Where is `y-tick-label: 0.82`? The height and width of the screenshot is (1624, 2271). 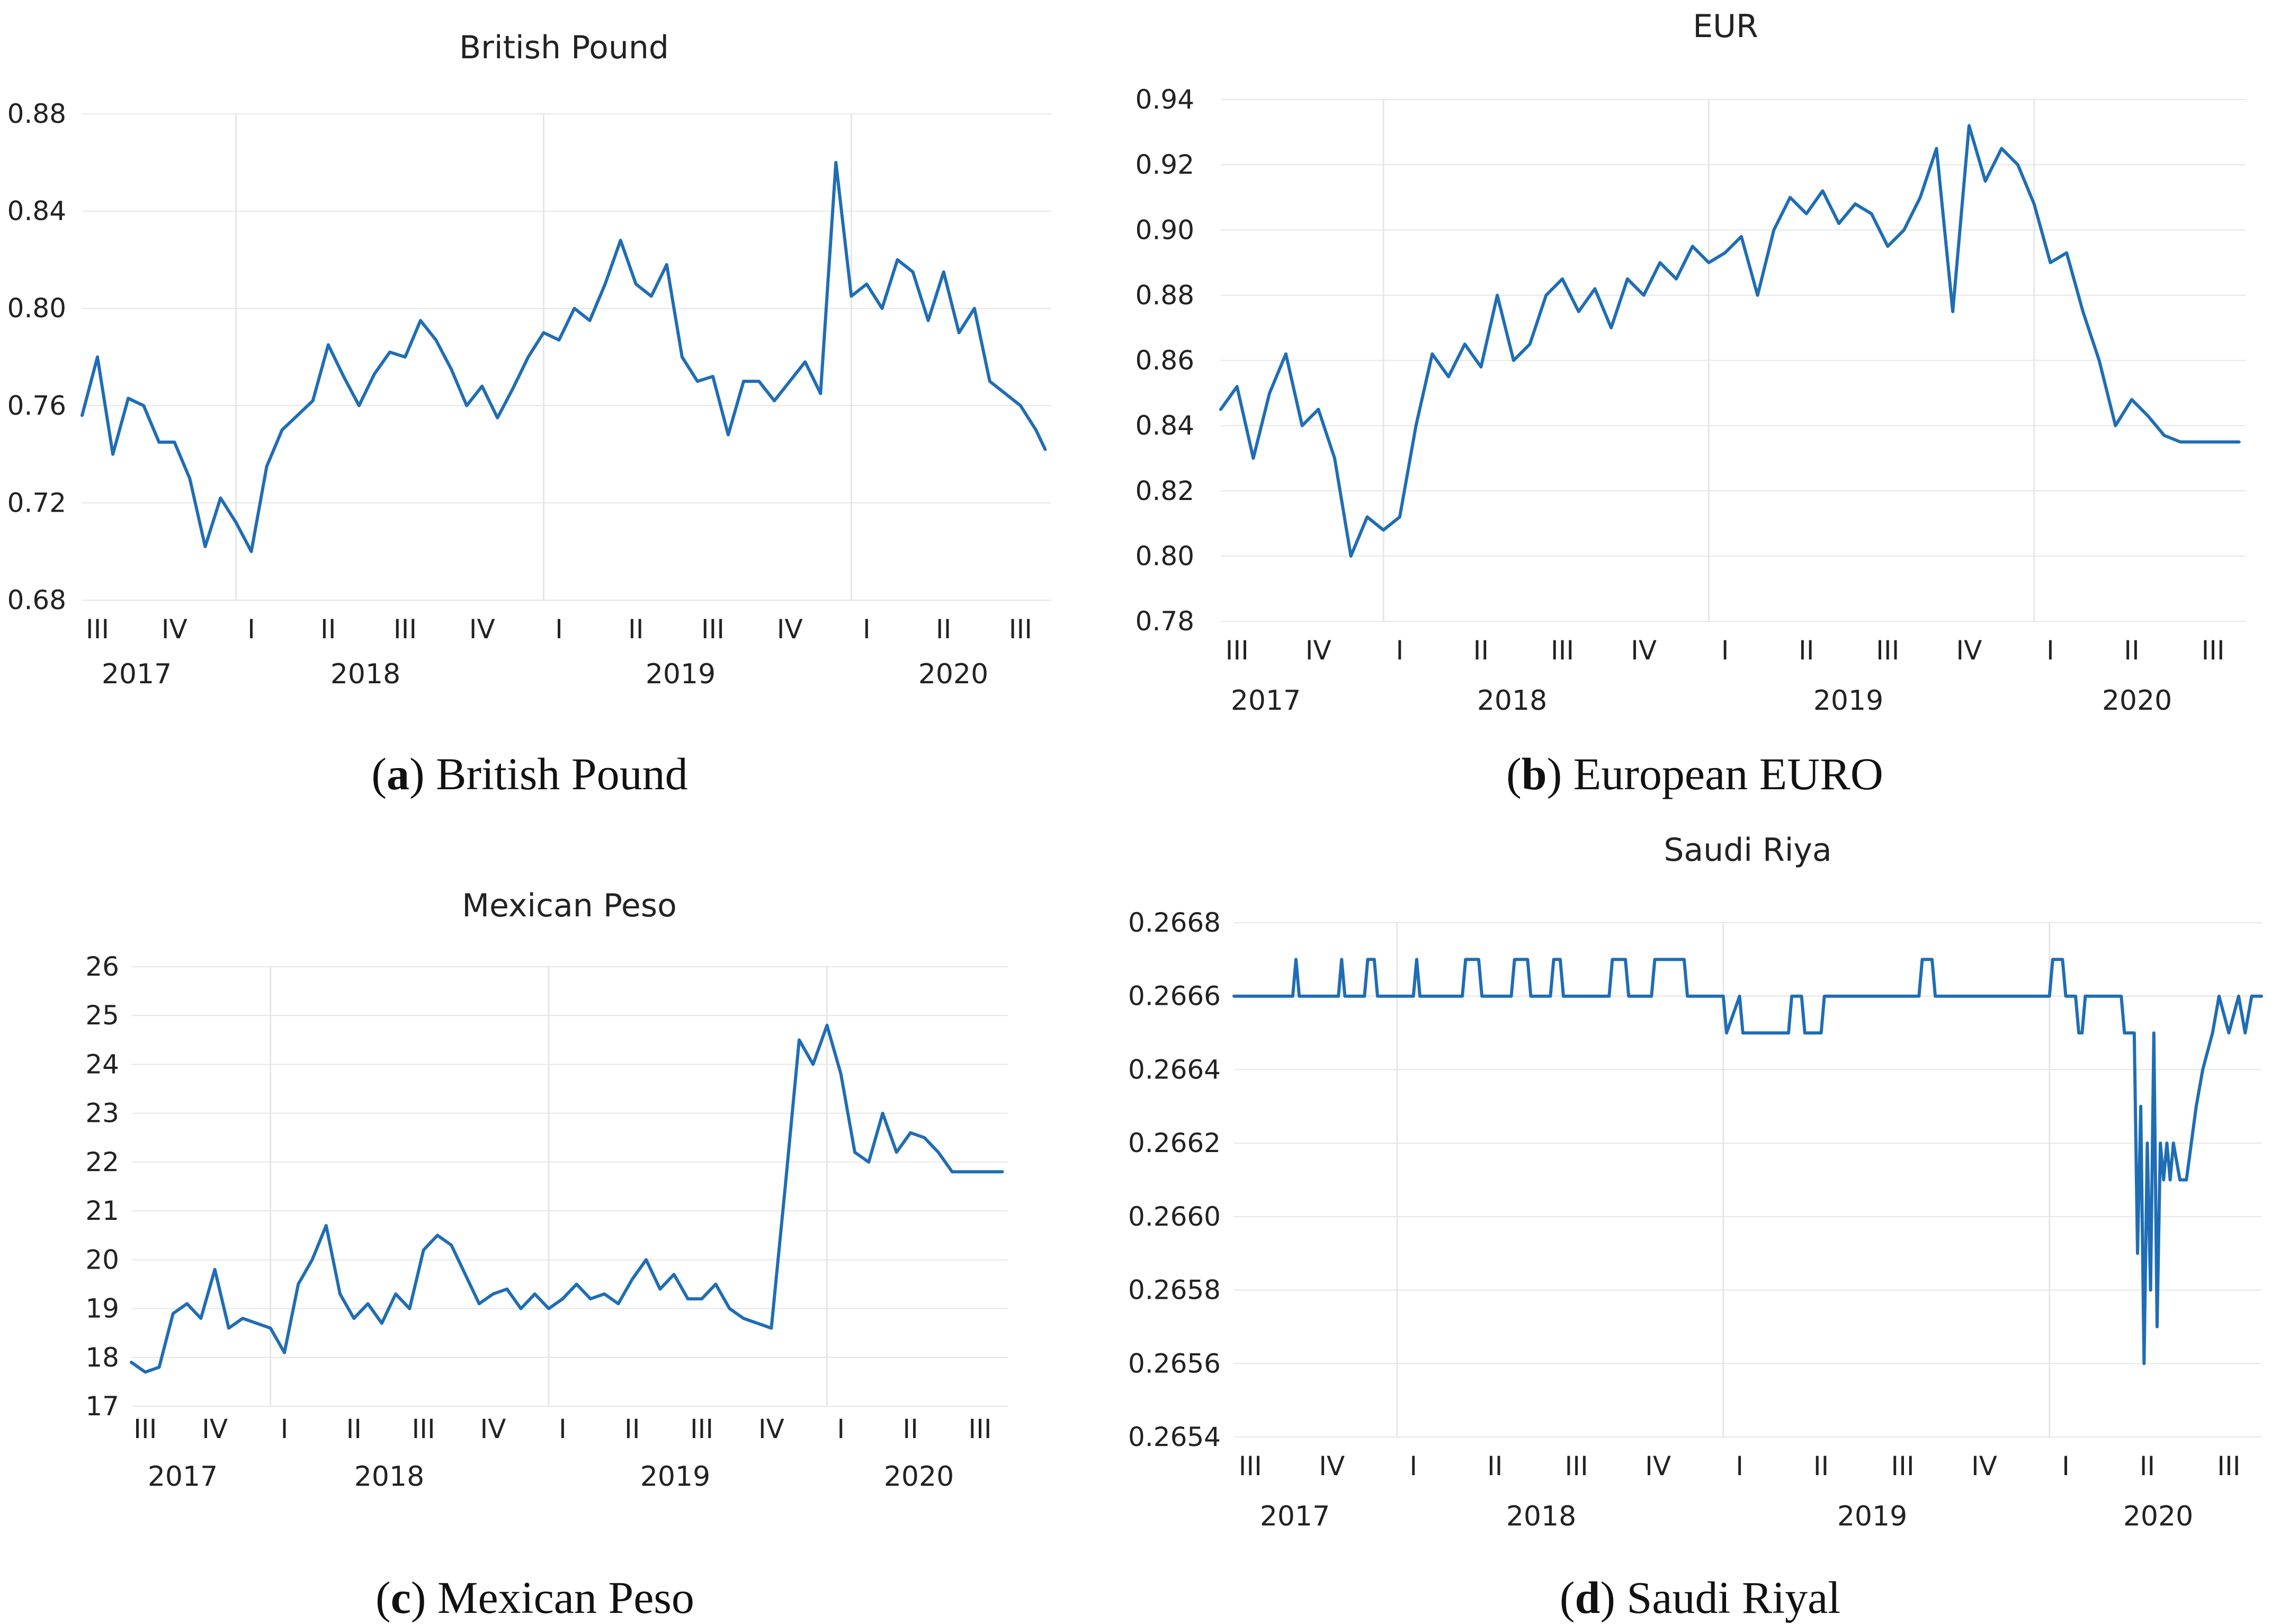 y-tick-label: 0.82 is located at coordinates (1165, 491).